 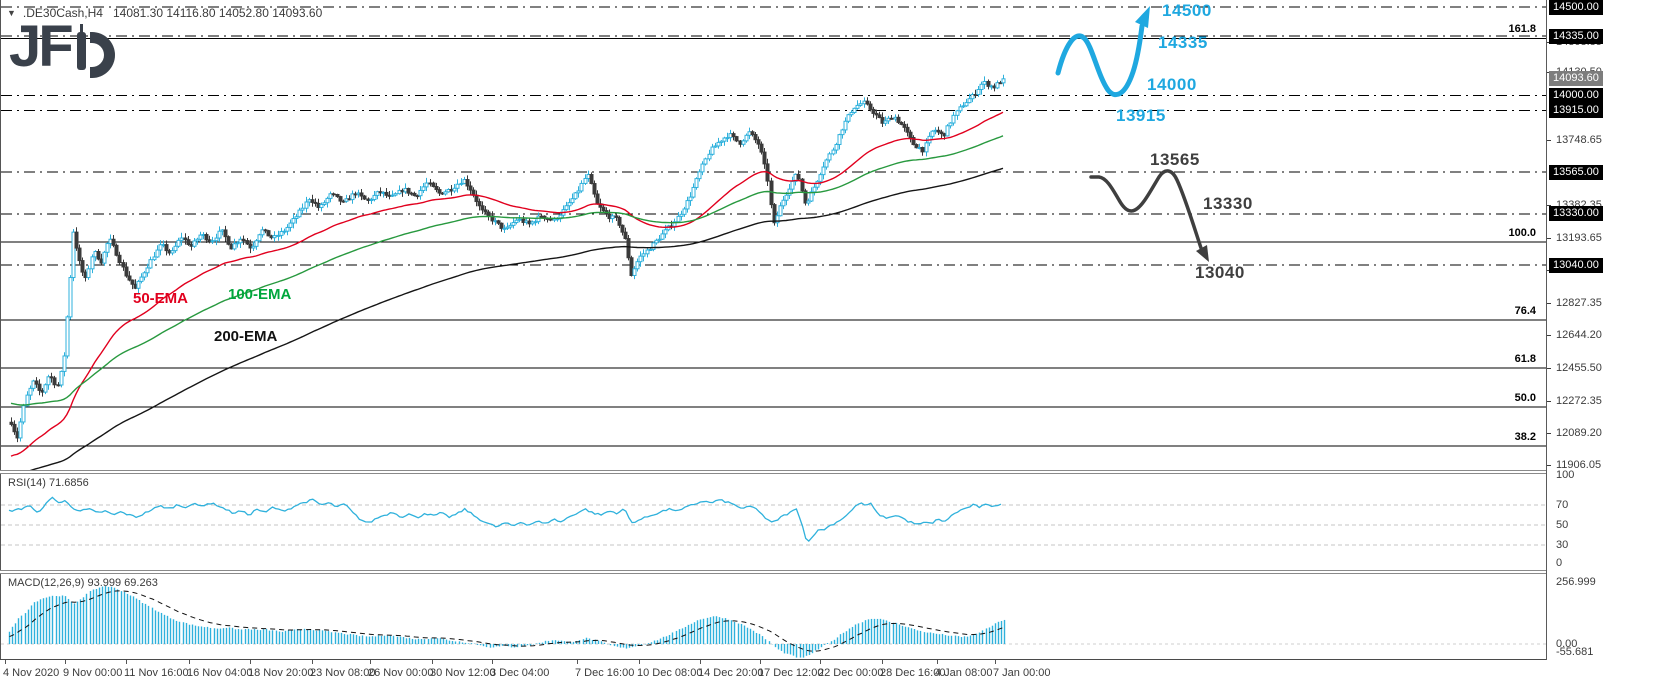 I want to click on rsi-axis-label: 100, so click(x=1565, y=475).